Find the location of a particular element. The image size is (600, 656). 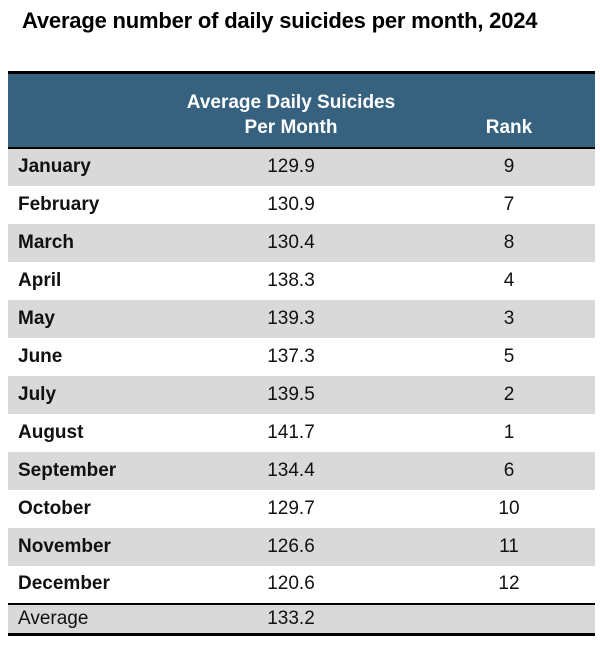

table-header: Average Daily Suicides Per Month Rank is located at coordinates (301, 110).